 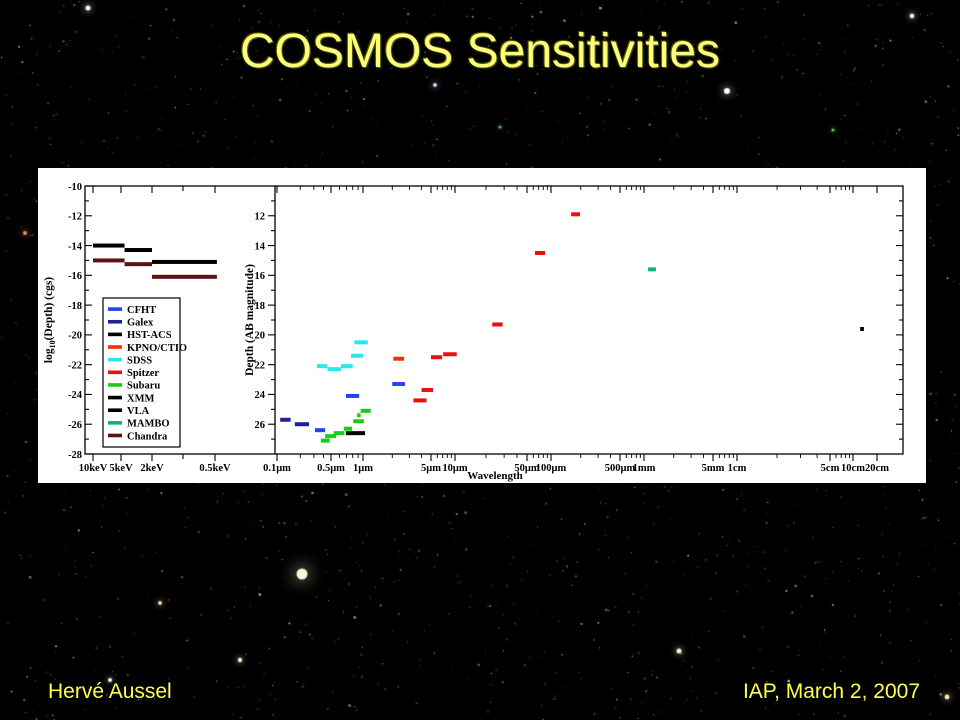 What do you see at coordinates (115, 410) in the screenshot?
I see `legend-swatch-vla` at bounding box center [115, 410].